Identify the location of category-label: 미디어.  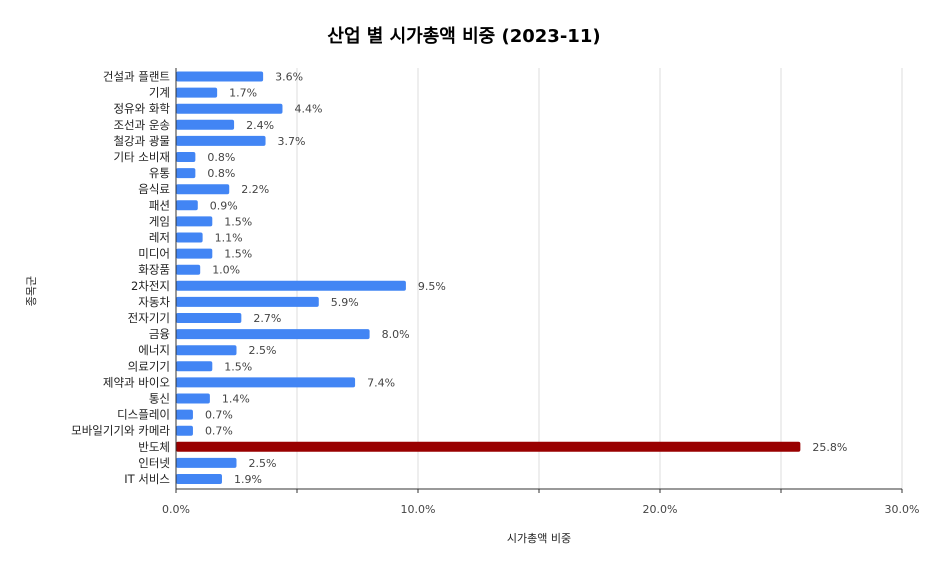
(154, 254).